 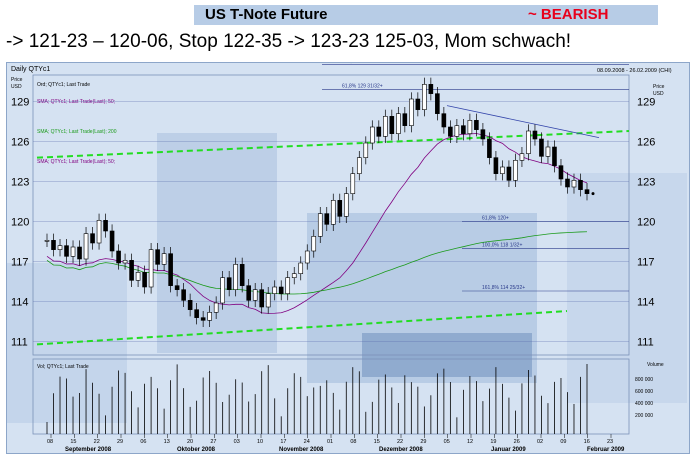 What do you see at coordinates (644, 392) in the screenshot?
I see `volume-tick-label: 600 000` at bounding box center [644, 392].